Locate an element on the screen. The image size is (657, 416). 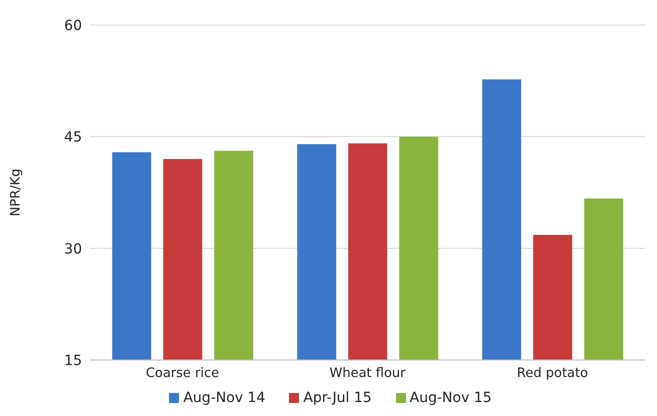
legend-label: Aug-Nov 14 is located at coordinates (224, 398).